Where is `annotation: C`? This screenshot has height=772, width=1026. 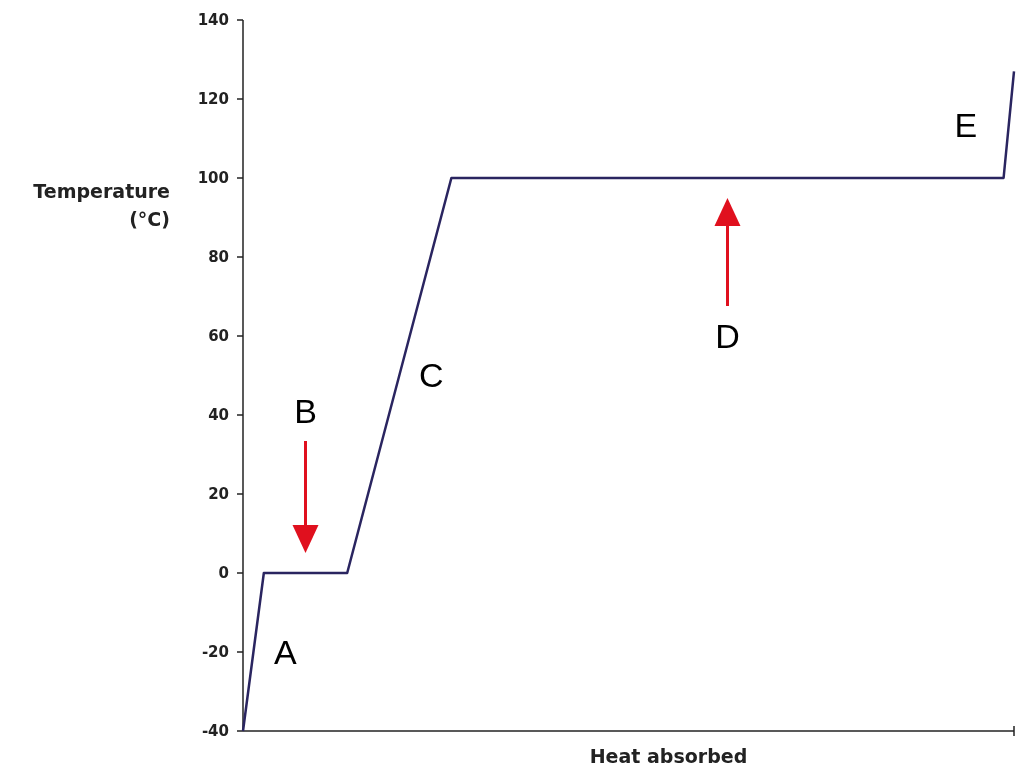
annotation: C is located at coordinates (431, 375).